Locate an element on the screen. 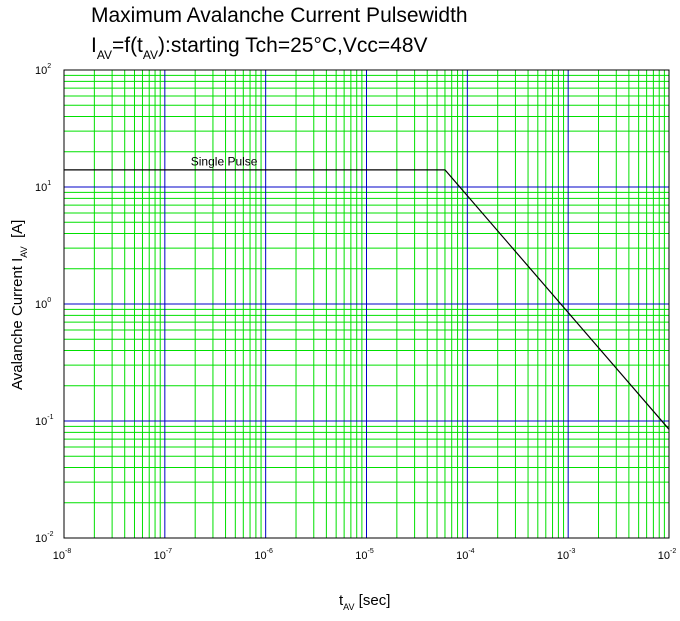  y-tick-labels: 10⁻² 10⁻¹ 10⁰ 10¹ 10² is located at coordinates (44, 304).